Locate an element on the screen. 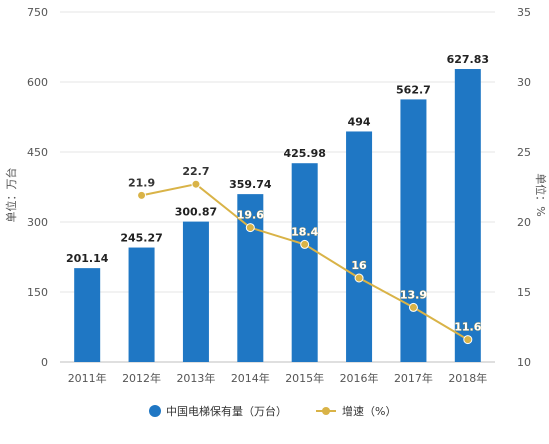 The image size is (549, 444). left-tick-label: 750 is located at coordinates (37, 12).